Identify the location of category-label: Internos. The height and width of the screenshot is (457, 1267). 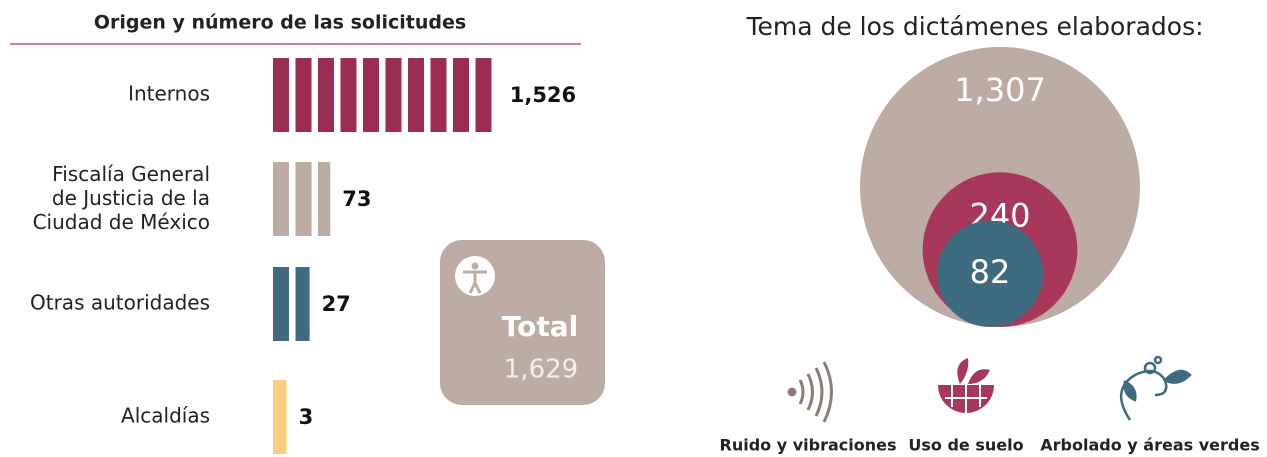
(169, 94).